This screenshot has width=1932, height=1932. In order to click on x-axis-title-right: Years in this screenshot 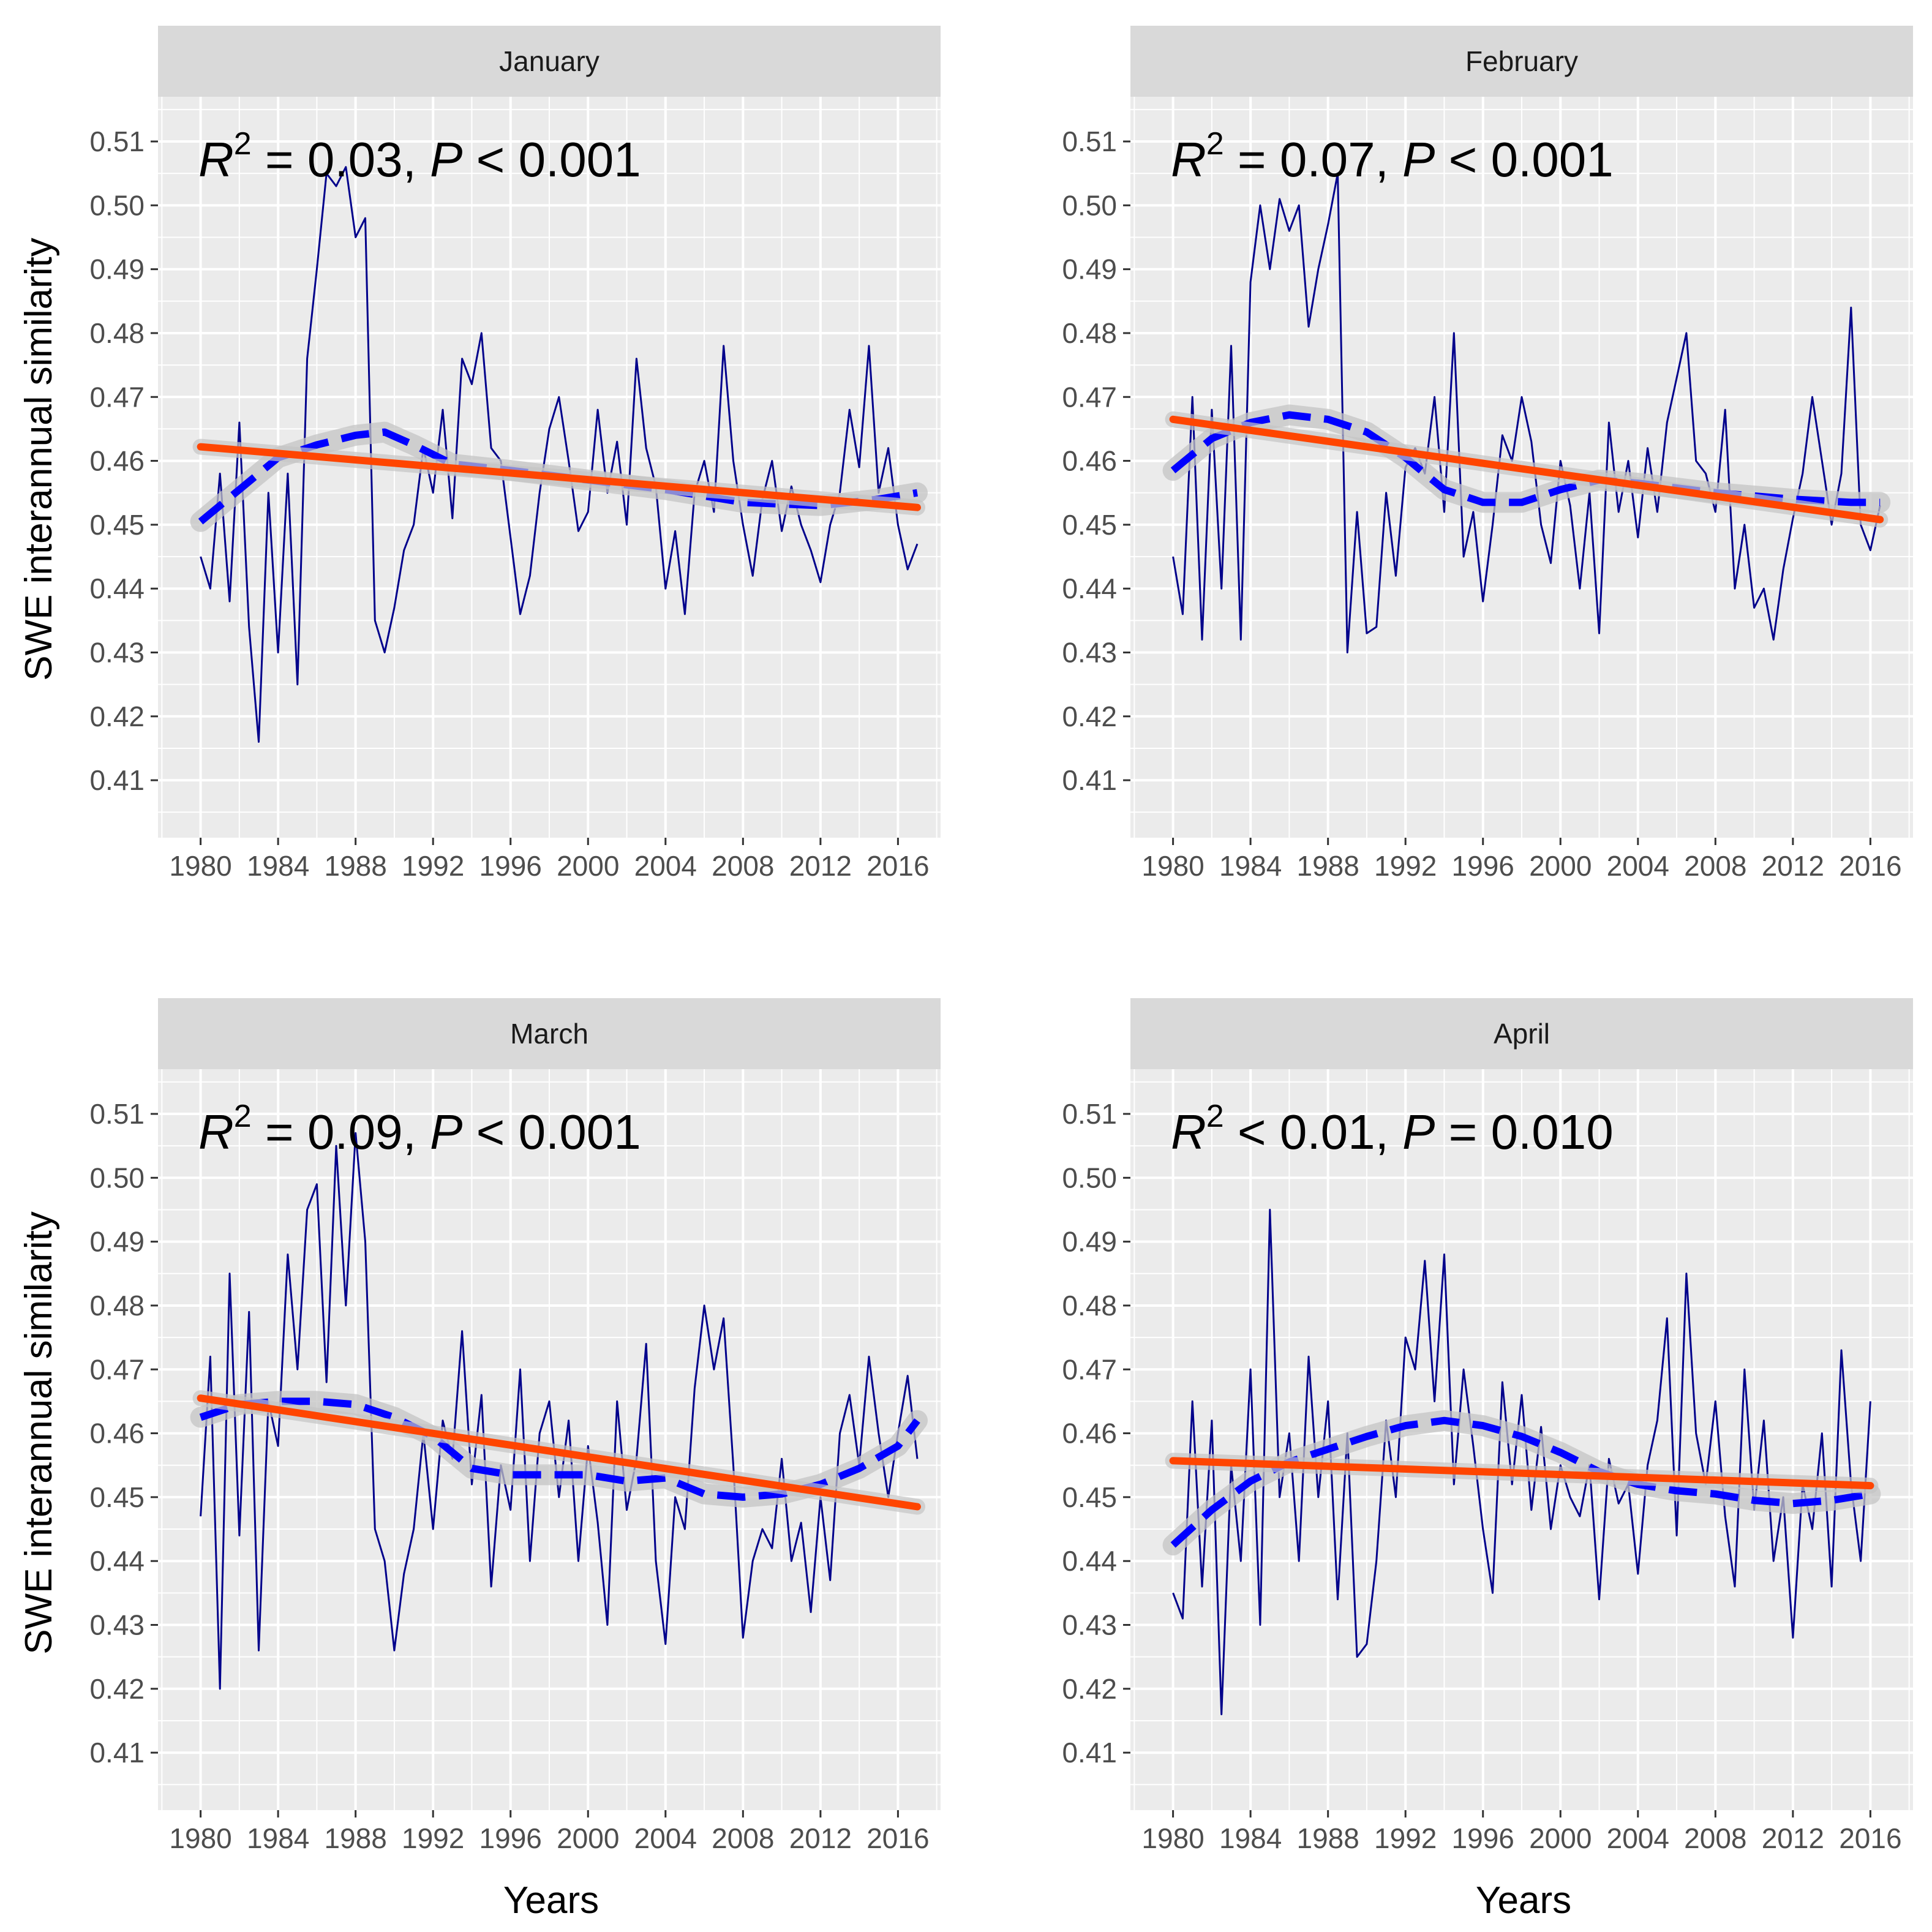, I will do `click(1523, 1900)`.